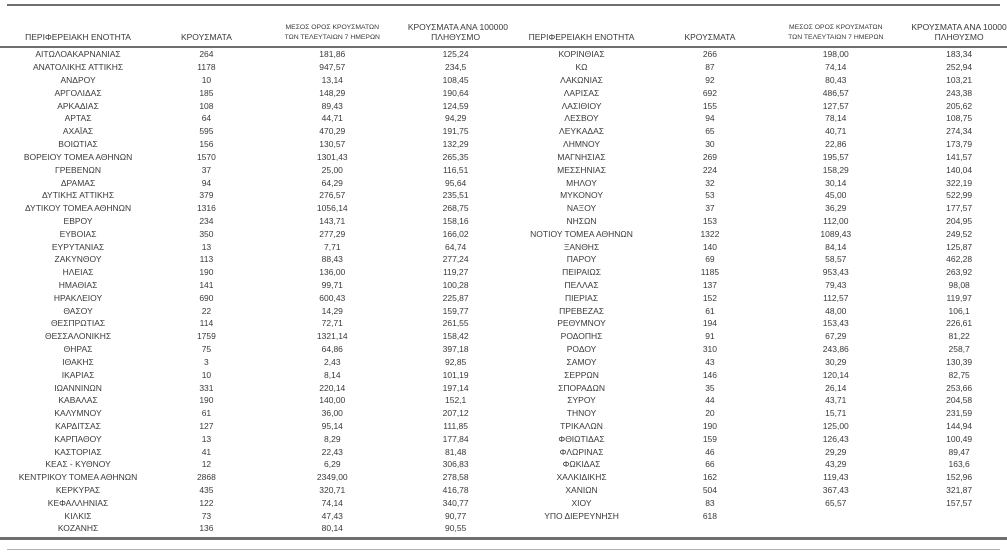  I want to click on per100k-cell: 278,58, so click(455, 477).